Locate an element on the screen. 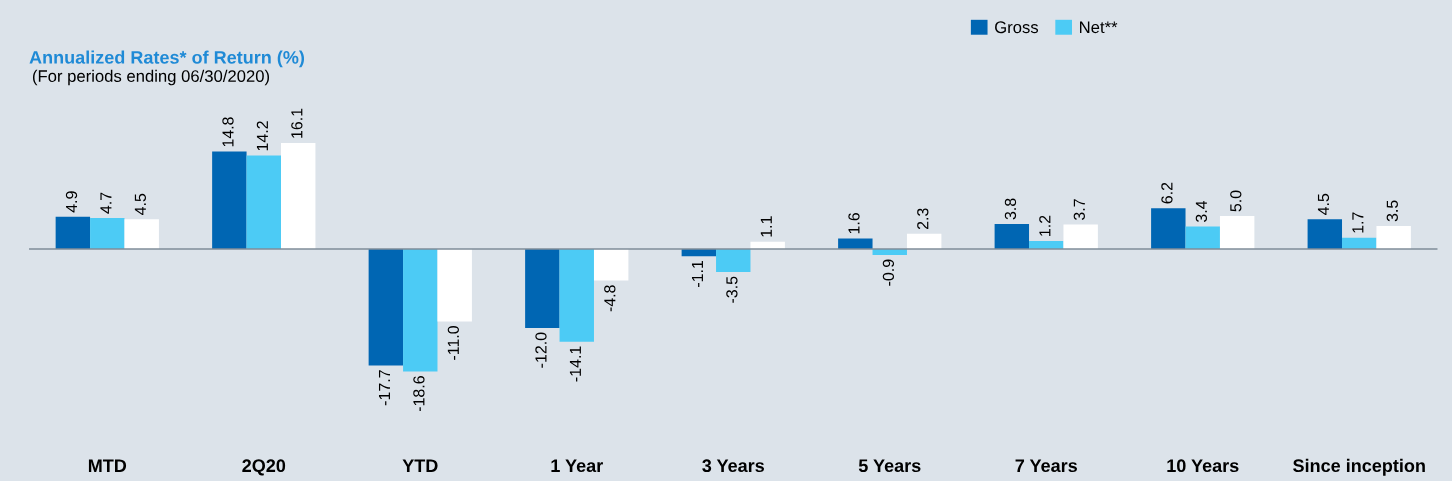 This screenshot has height=481, width=1452. data-label: -12.0 is located at coordinates (541, 350).